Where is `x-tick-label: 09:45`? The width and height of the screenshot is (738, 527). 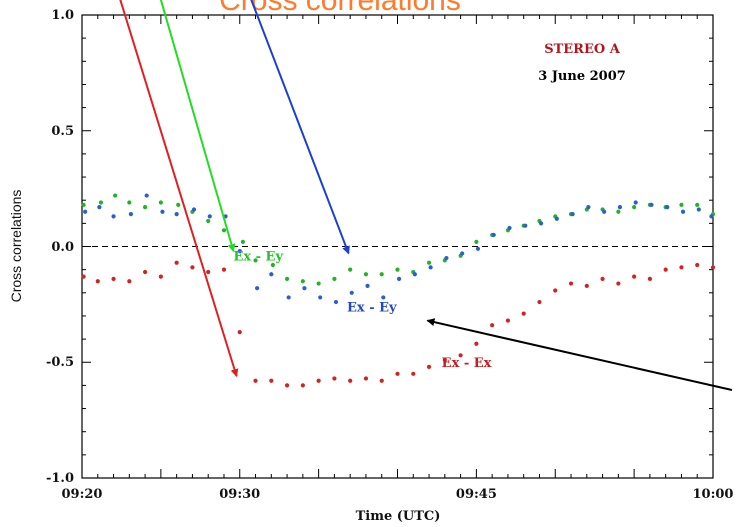
x-tick-label: 09:45 is located at coordinates (476, 494).